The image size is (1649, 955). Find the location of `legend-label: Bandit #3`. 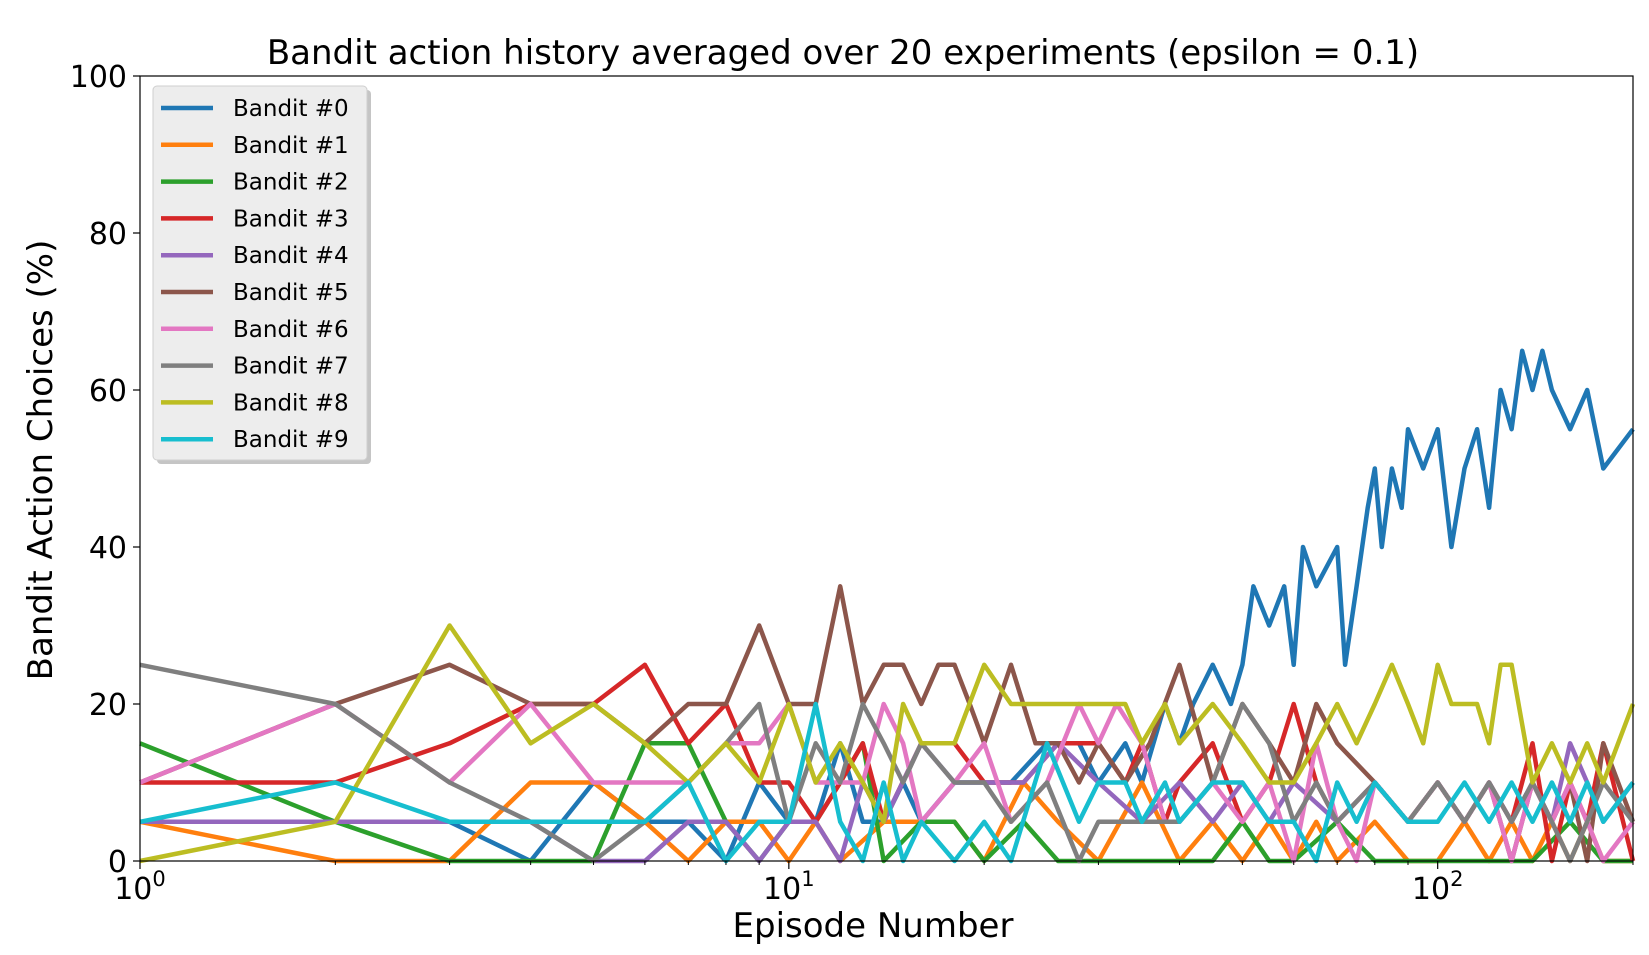

legend-label: Bandit #3 is located at coordinates (291, 219).